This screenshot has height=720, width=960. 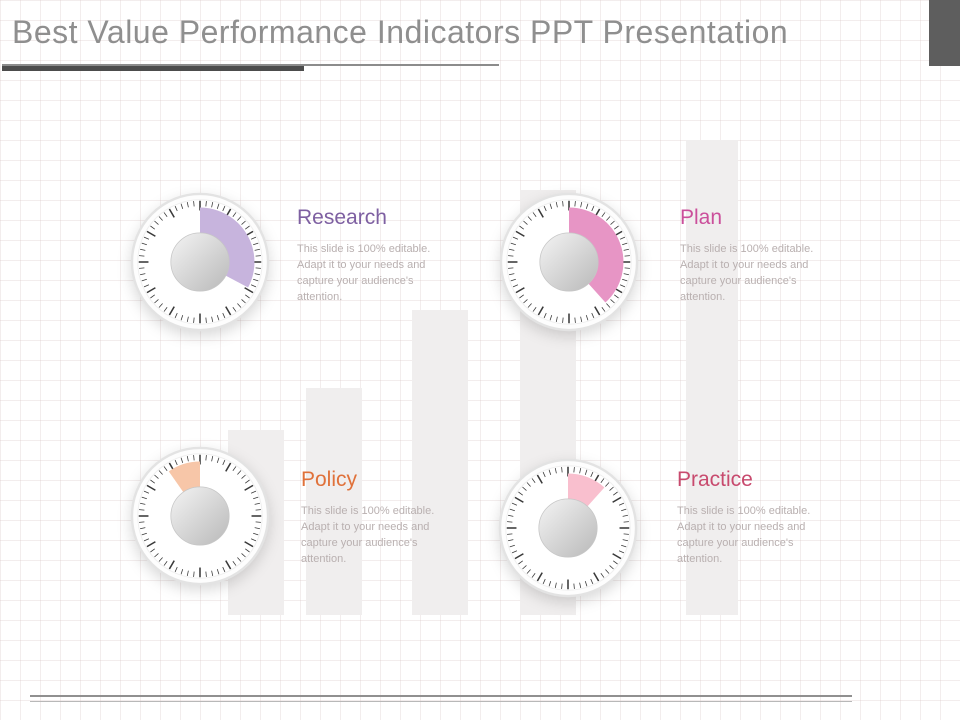 What do you see at coordinates (153, 67) in the screenshot?
I see `title-underline` at bounding box center [153, 67].